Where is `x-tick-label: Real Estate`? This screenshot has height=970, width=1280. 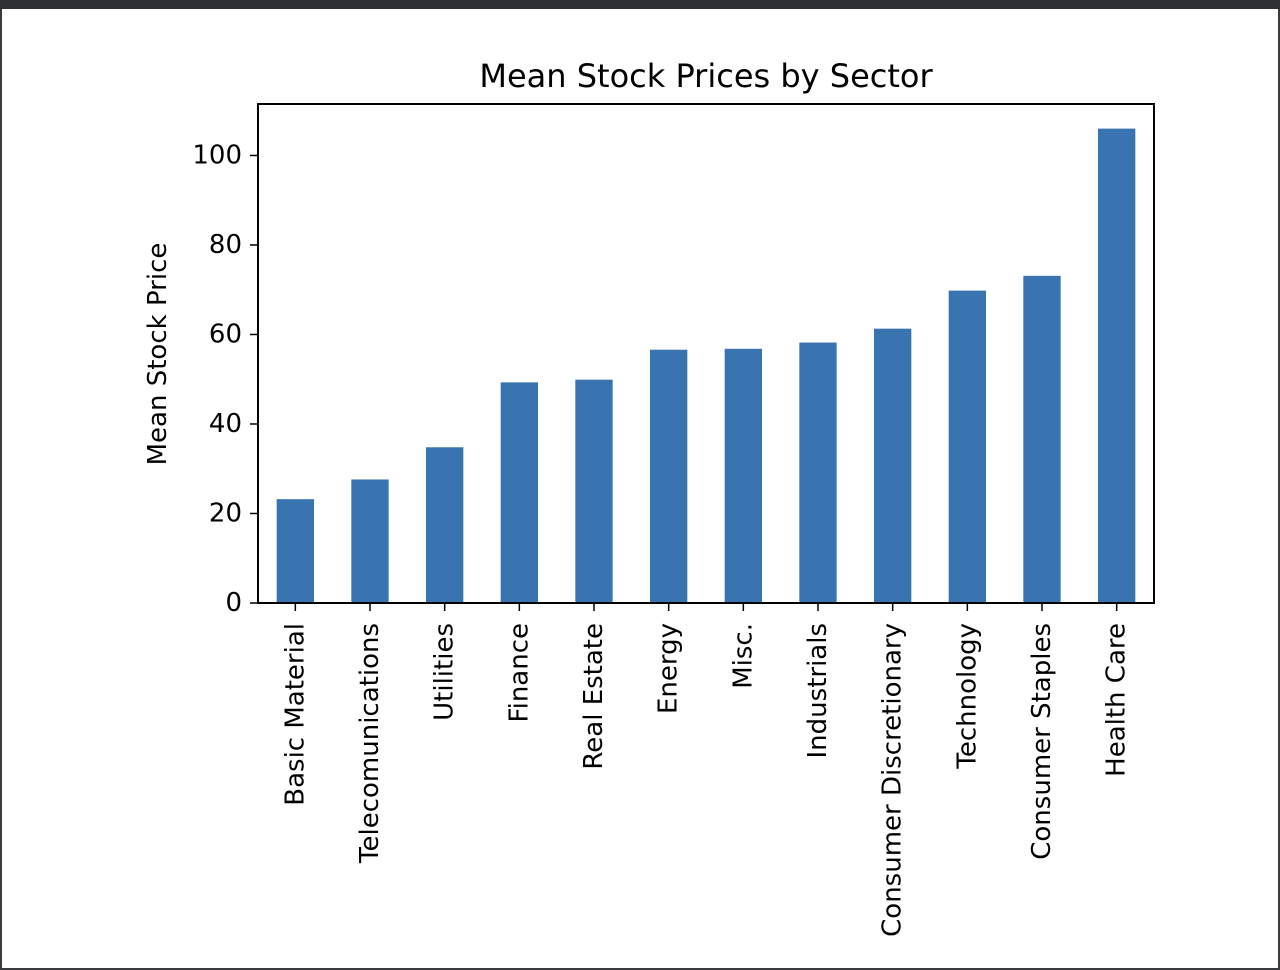
x-tick-label: Real Estate is located at coordinates (594, 696).